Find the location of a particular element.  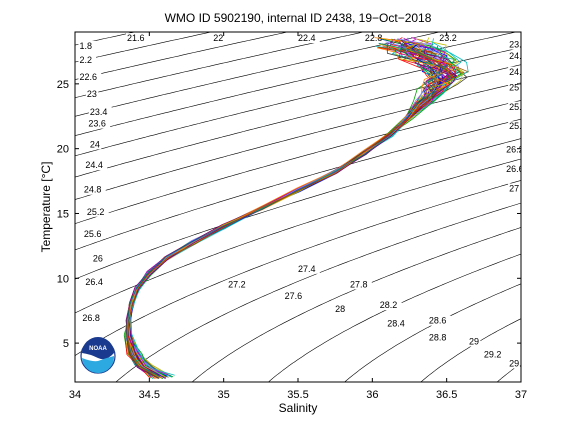

density-label: 26.4 is located at coordinates (94, 282).